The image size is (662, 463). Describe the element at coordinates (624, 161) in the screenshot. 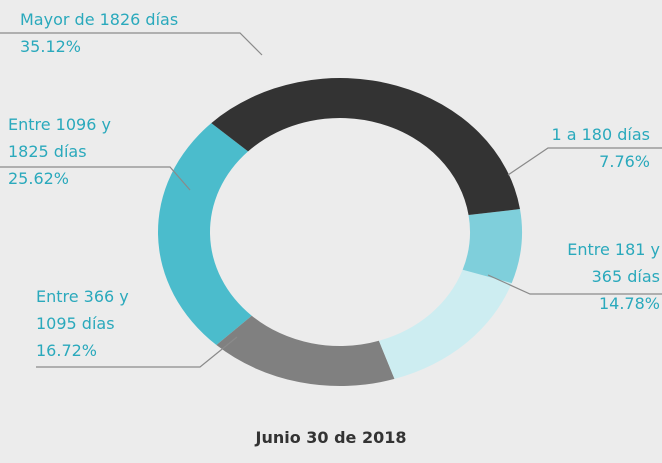

I see `label-value: 7.76%` at that location.